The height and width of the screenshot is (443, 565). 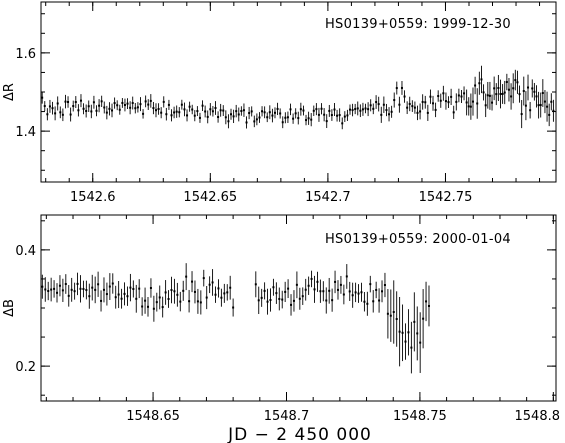 What do you see at coordinates (9, 92) in the screenshot?
I see `y-axis-label: ΔR` at bounding box center [9, 92].